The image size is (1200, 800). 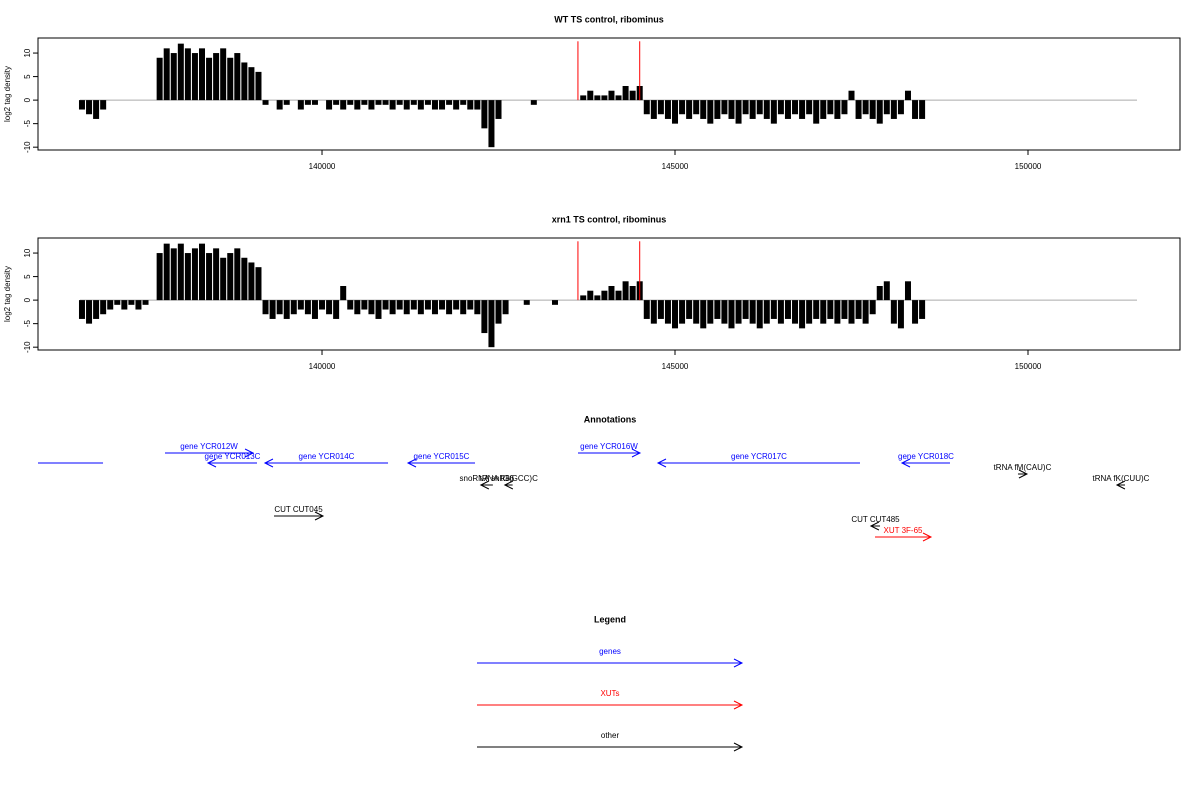 I want to click on x-tick-label: 145000, so click(x=675, y=166).